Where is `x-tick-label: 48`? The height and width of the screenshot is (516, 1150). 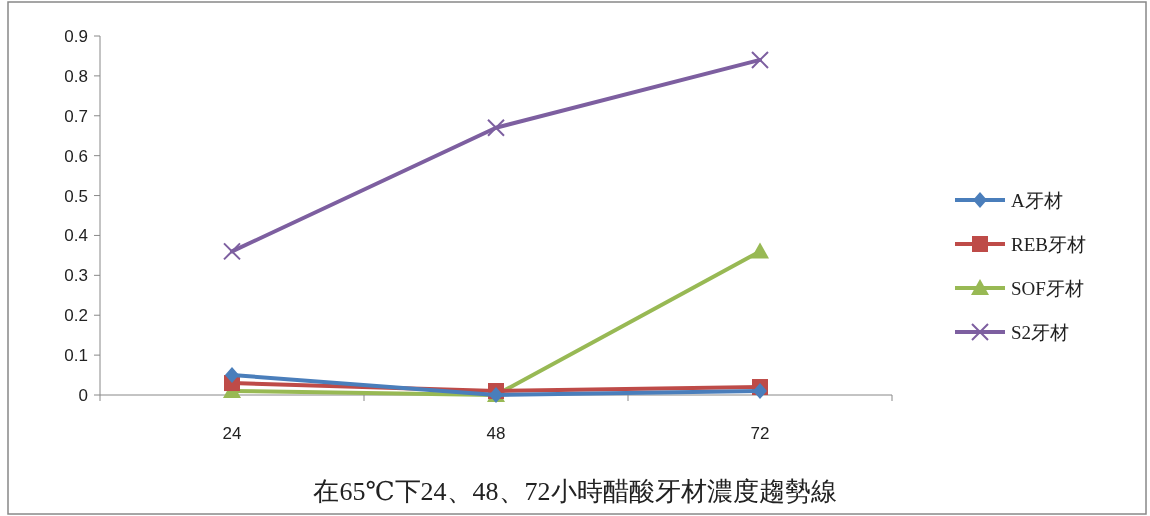 x-tick-label: 48 is located at coordinates (496, 433).